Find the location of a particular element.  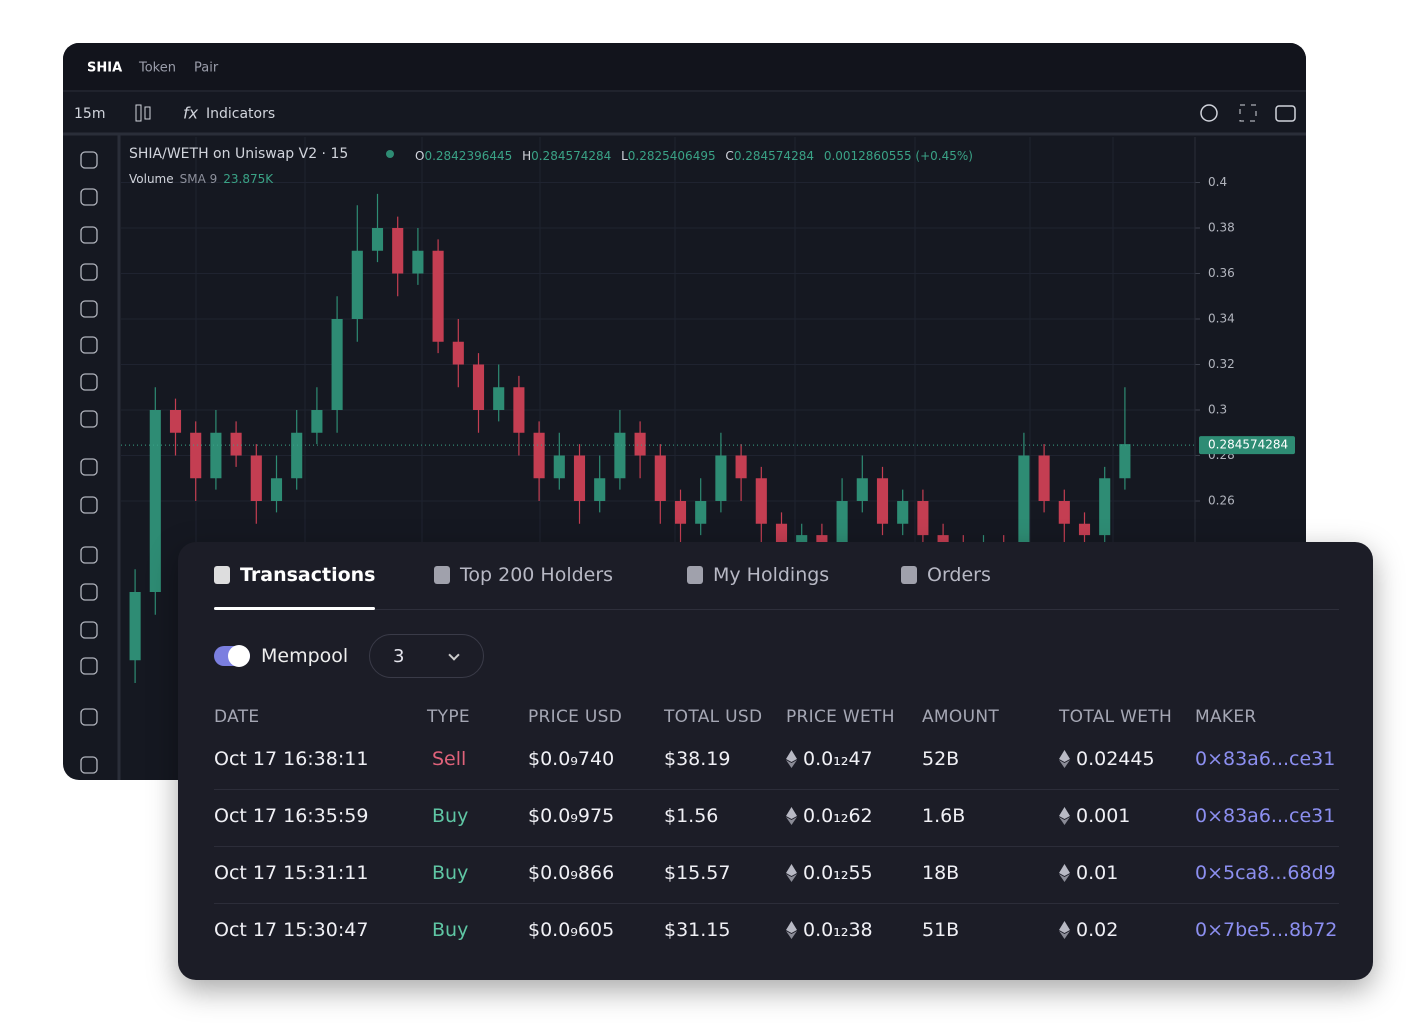

cell-total-usd: $31.15 is located at coordinates (697, 930).